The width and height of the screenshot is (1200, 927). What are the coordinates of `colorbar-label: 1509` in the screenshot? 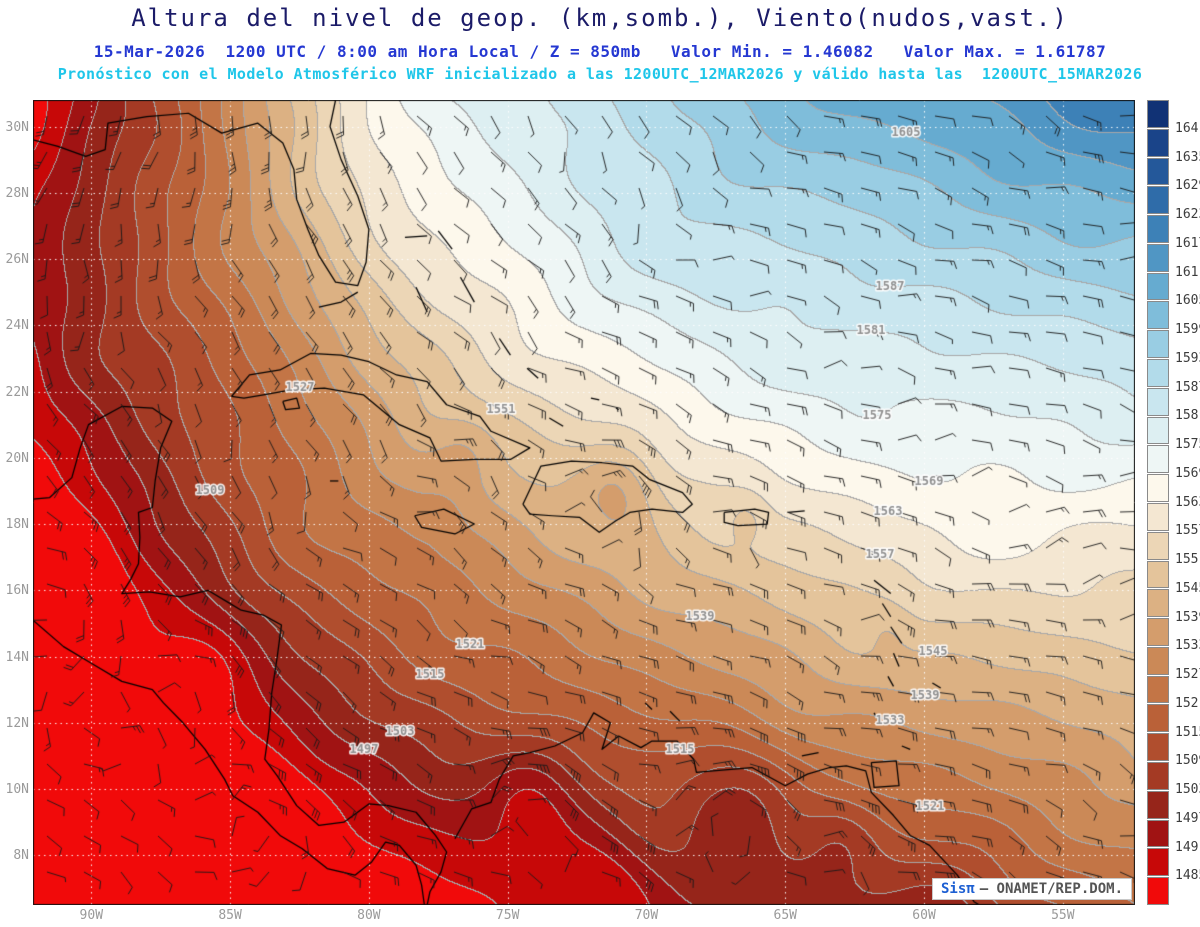 It's located at (1187, 761).